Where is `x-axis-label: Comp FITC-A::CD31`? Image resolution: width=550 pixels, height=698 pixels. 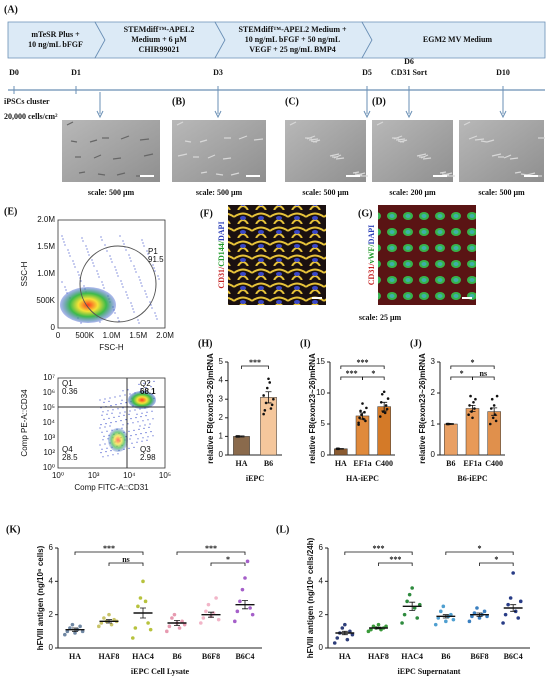
x-axis-label: Comp FITC-A::CD31 is located at coordinates (111, 487).